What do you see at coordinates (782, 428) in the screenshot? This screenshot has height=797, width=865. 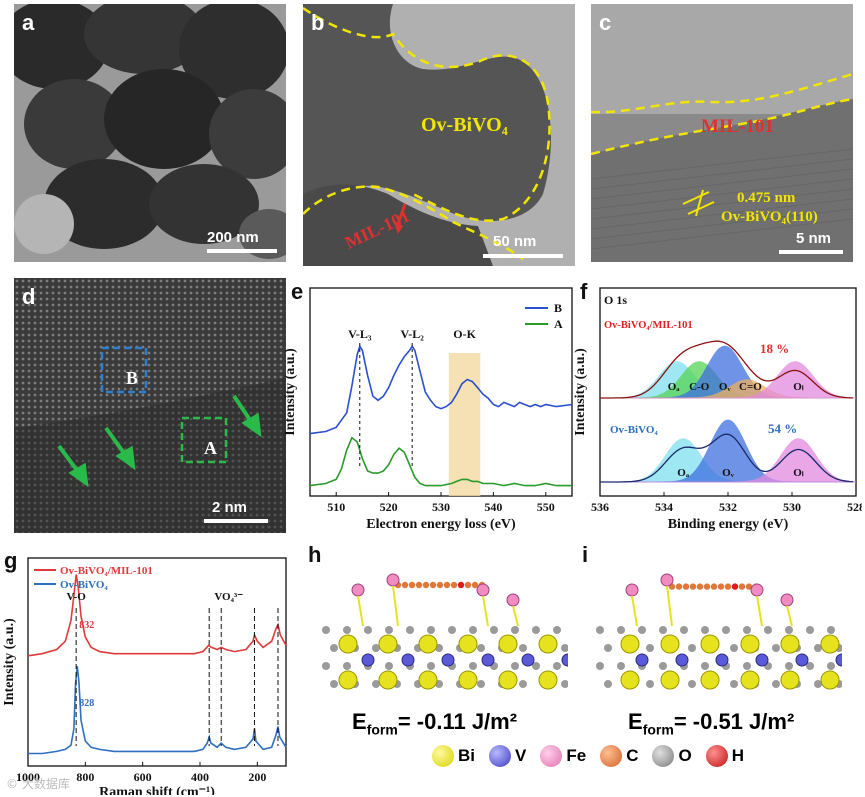 I see `chart-f-annotation-bottom: 54 %` at bounding box center [782, 428].